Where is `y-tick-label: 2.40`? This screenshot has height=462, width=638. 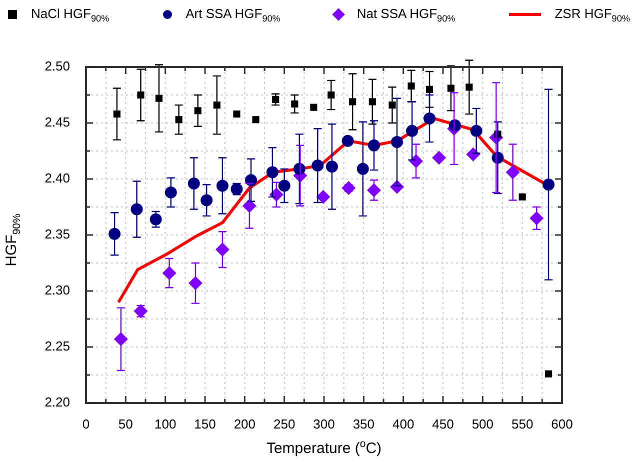 y-tick-label: 2.40 is located at coordinates (57, 178).